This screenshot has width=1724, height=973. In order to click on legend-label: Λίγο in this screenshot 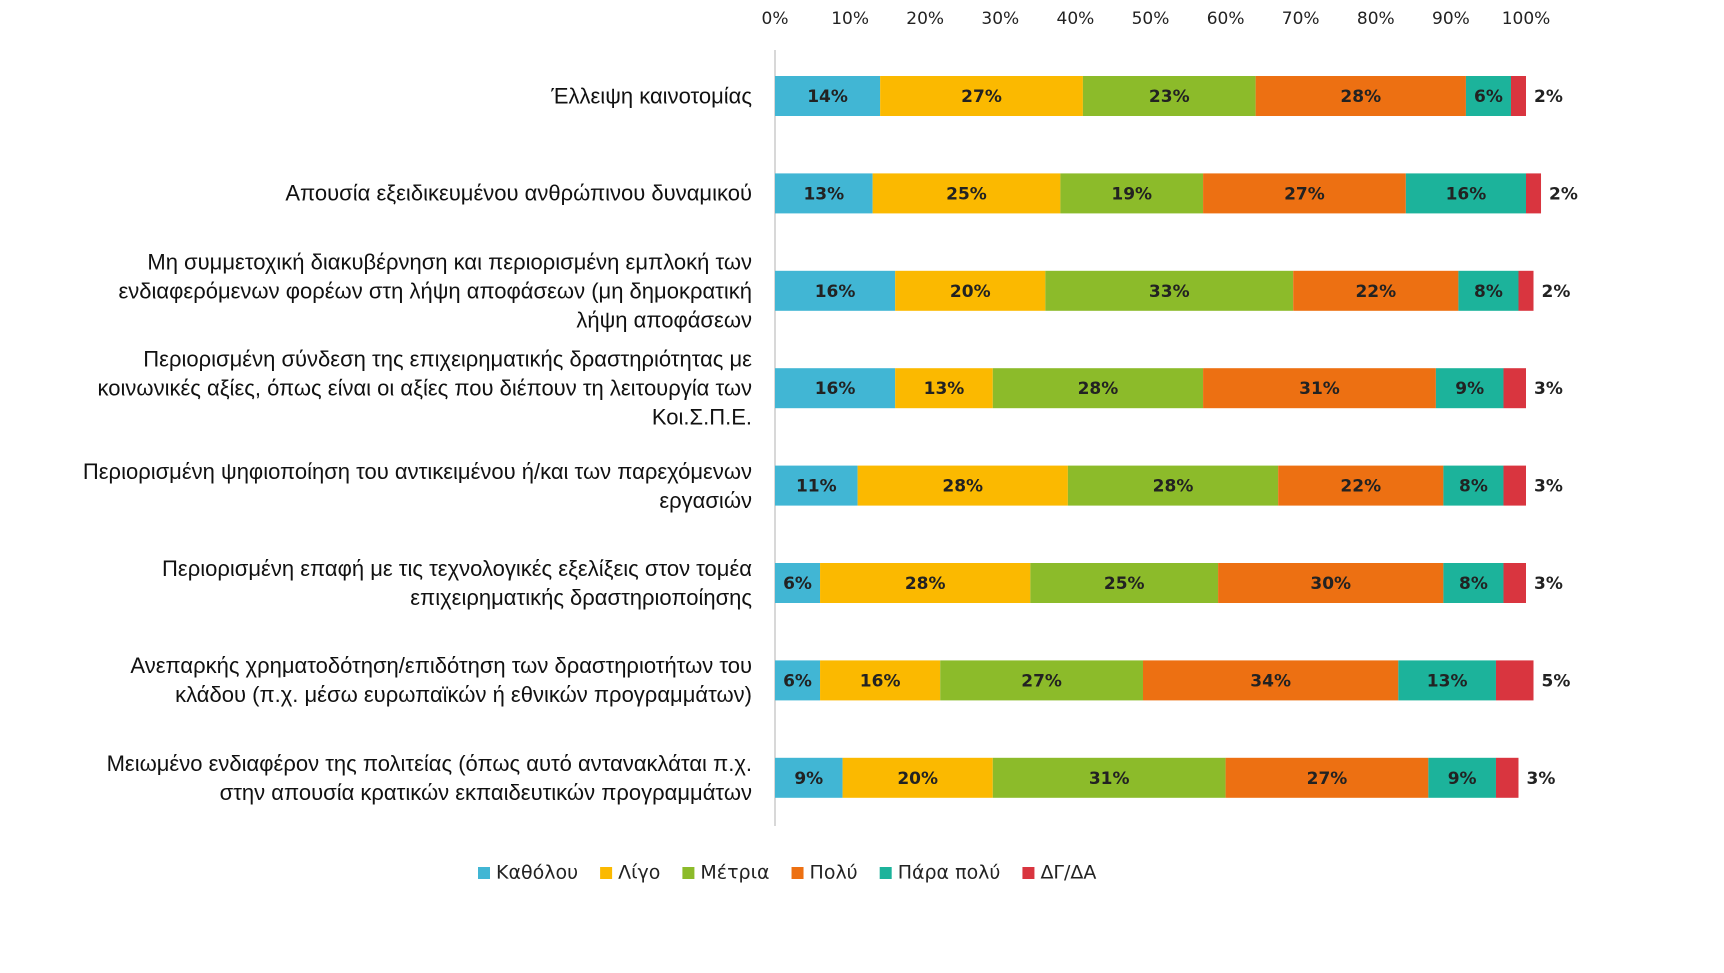, I will do `click(639, 873)`.